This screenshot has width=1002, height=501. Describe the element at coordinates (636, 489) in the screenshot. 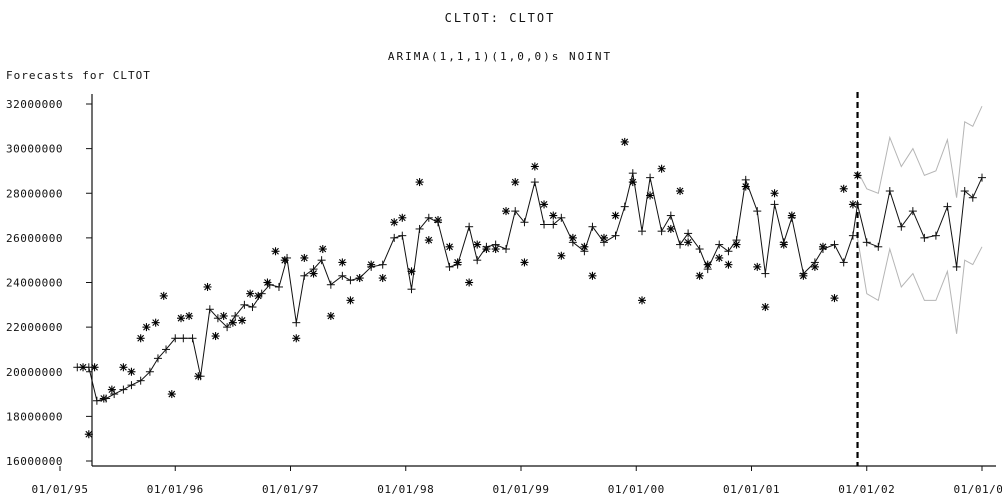

I see `x-tick-label: 01/01/00` at that location.